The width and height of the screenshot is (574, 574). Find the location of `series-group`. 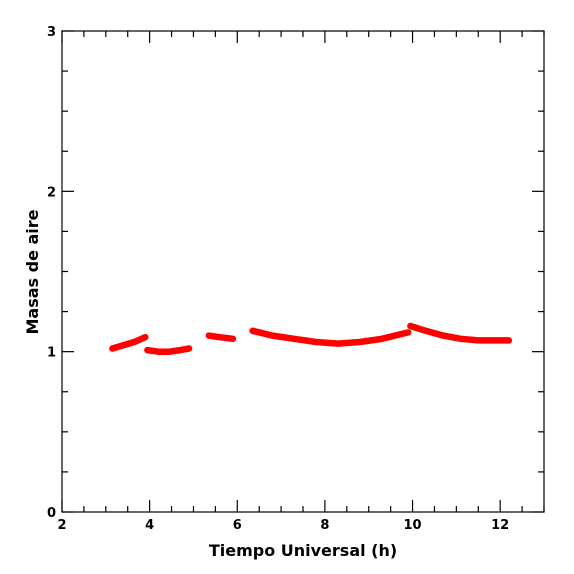

series-group is located at coordinates (311, 338).